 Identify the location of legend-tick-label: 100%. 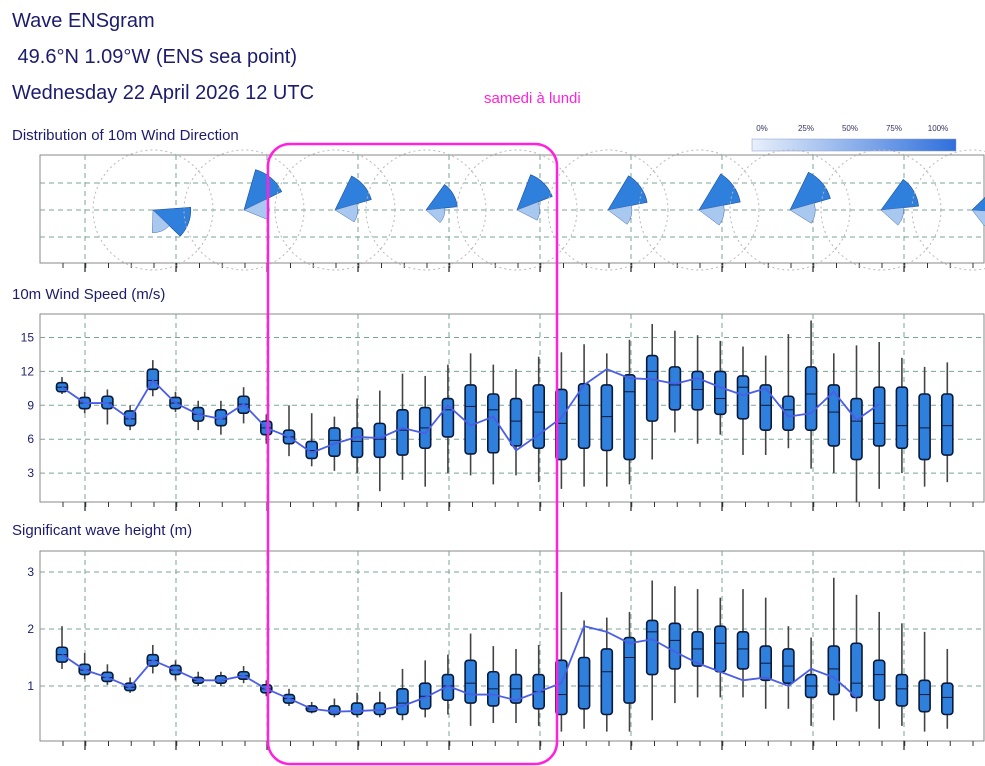
(938, 128).